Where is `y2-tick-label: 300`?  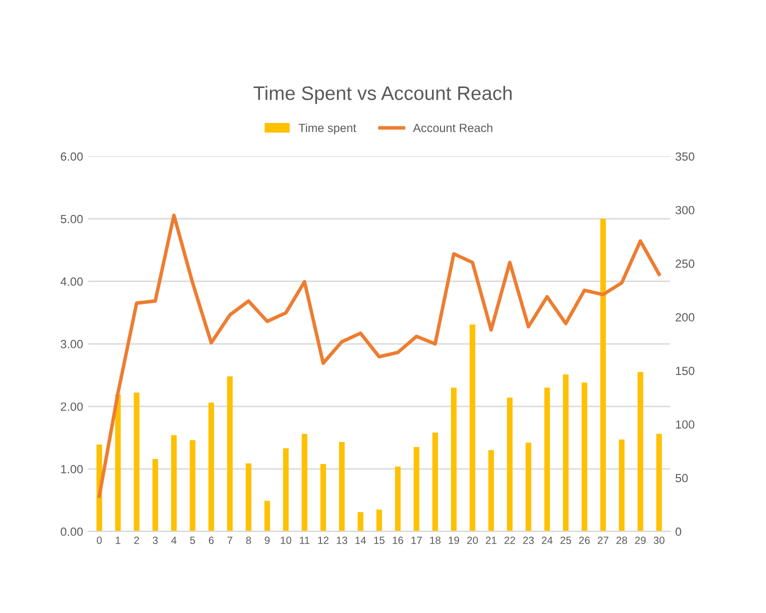
y2-tick-label: 300 is located at coordinates (685, 210).